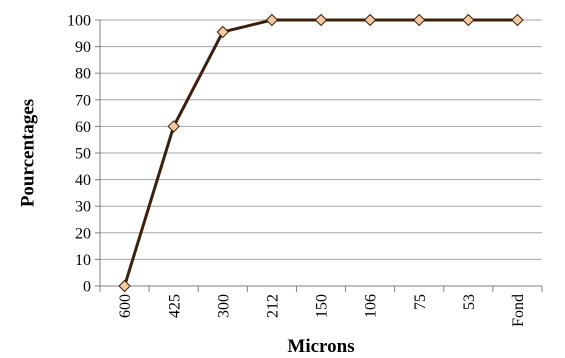 Image resolution: width=565 pixels, height=358 pixels. Describe the element at coordinates (223, 306) in the screenshot. I see `x-tick-label: 300` at that location.